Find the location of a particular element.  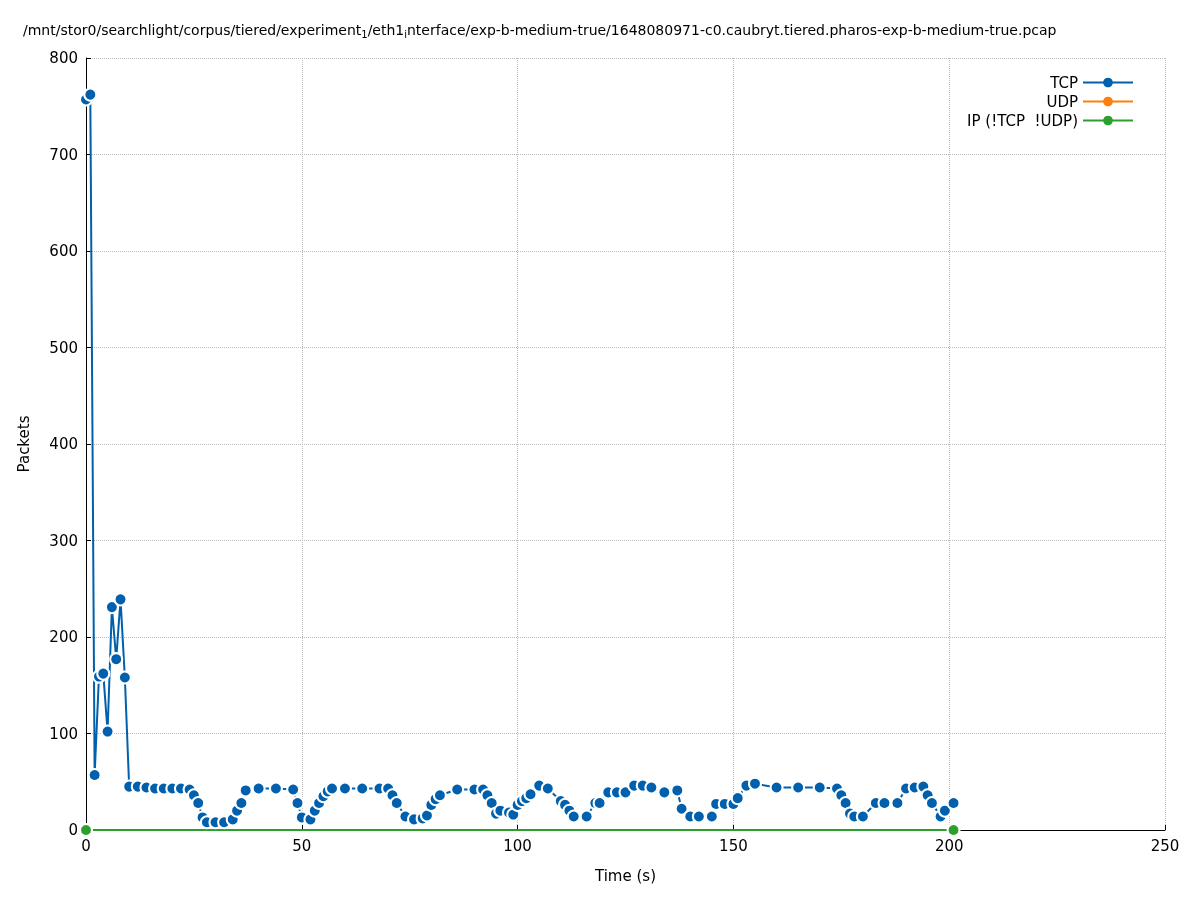

y-tick-label: 700 is located at coordinates (63, 154).